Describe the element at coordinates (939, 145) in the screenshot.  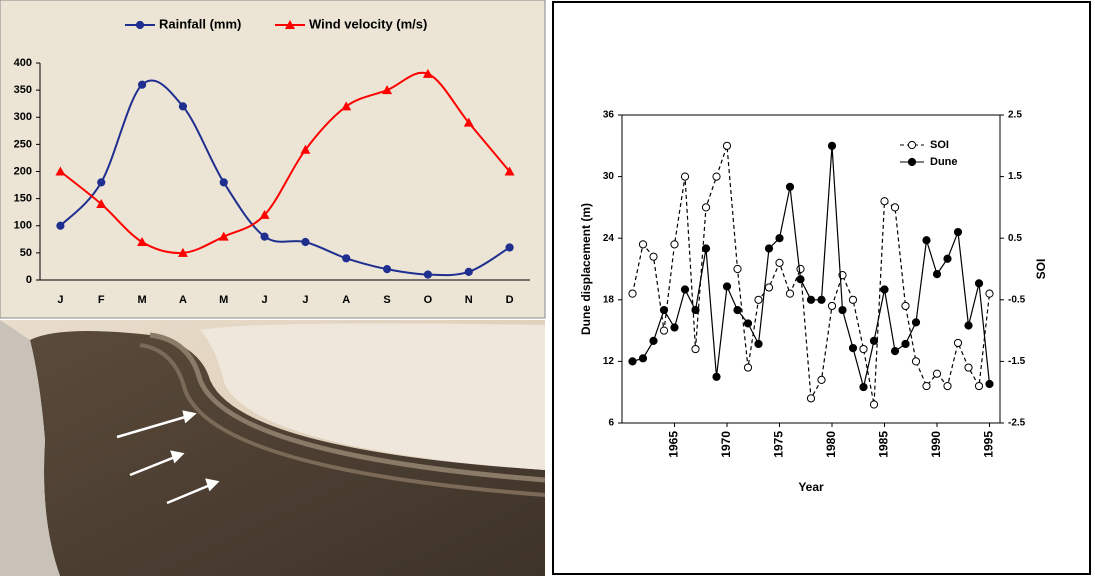
I see `legend-label: SOI` at that location.